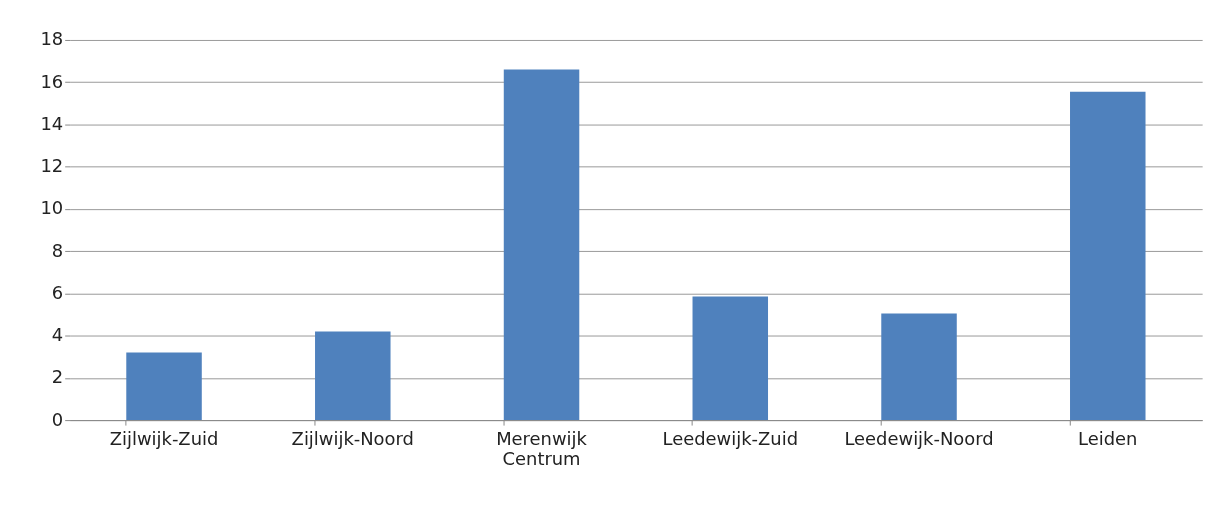 The height and width of the screenshot is (508, 1232). I want to click on x-tick-label: Merenwijk Centrum, so click(542, 449).